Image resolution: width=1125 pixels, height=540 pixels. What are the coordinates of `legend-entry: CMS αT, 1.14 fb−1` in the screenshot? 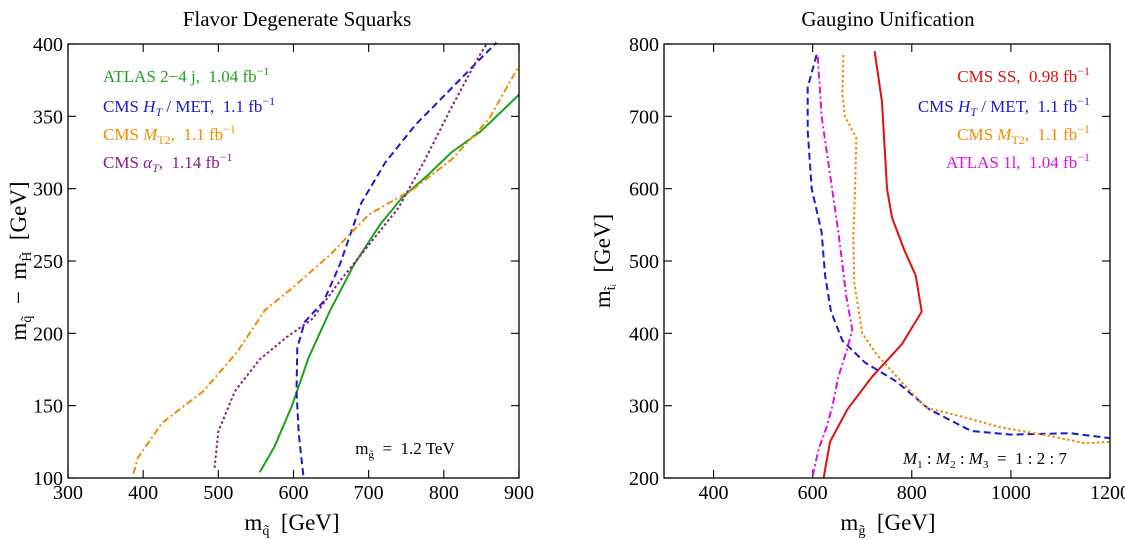 It's located at (168, 162).